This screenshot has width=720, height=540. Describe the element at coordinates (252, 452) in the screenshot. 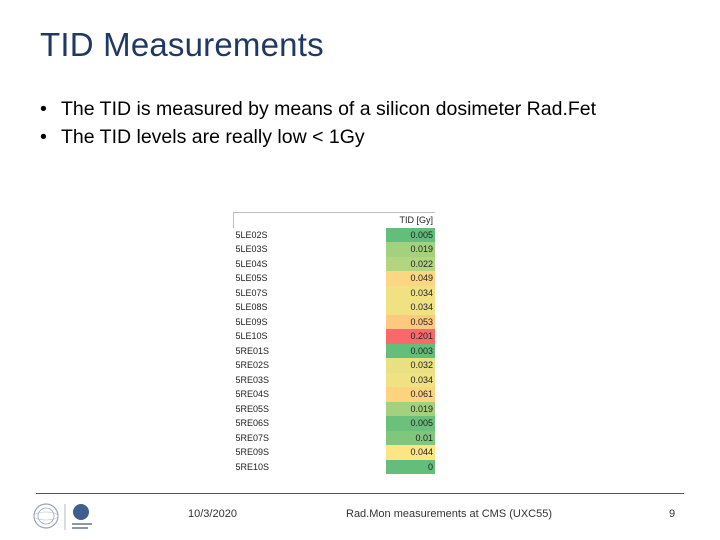

I see `location-cell: 5RE09S` at that location.